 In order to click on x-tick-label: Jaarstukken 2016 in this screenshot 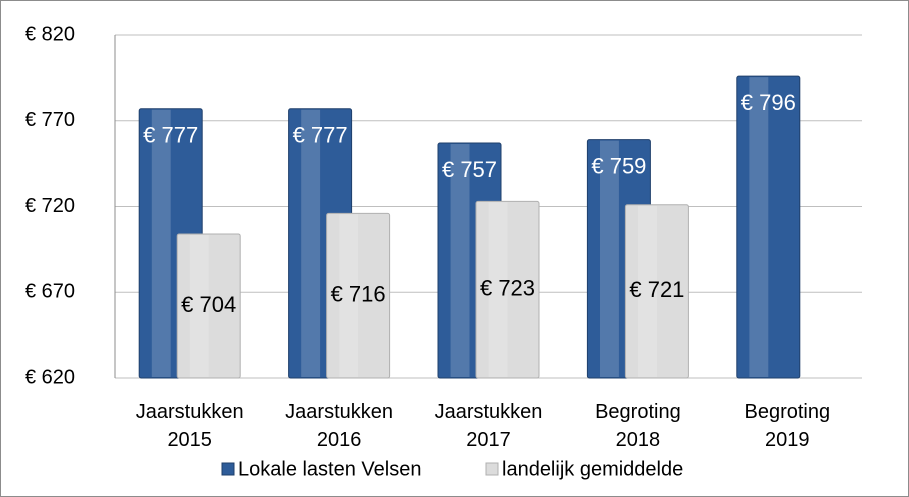, I will do `click(339, 426)`.